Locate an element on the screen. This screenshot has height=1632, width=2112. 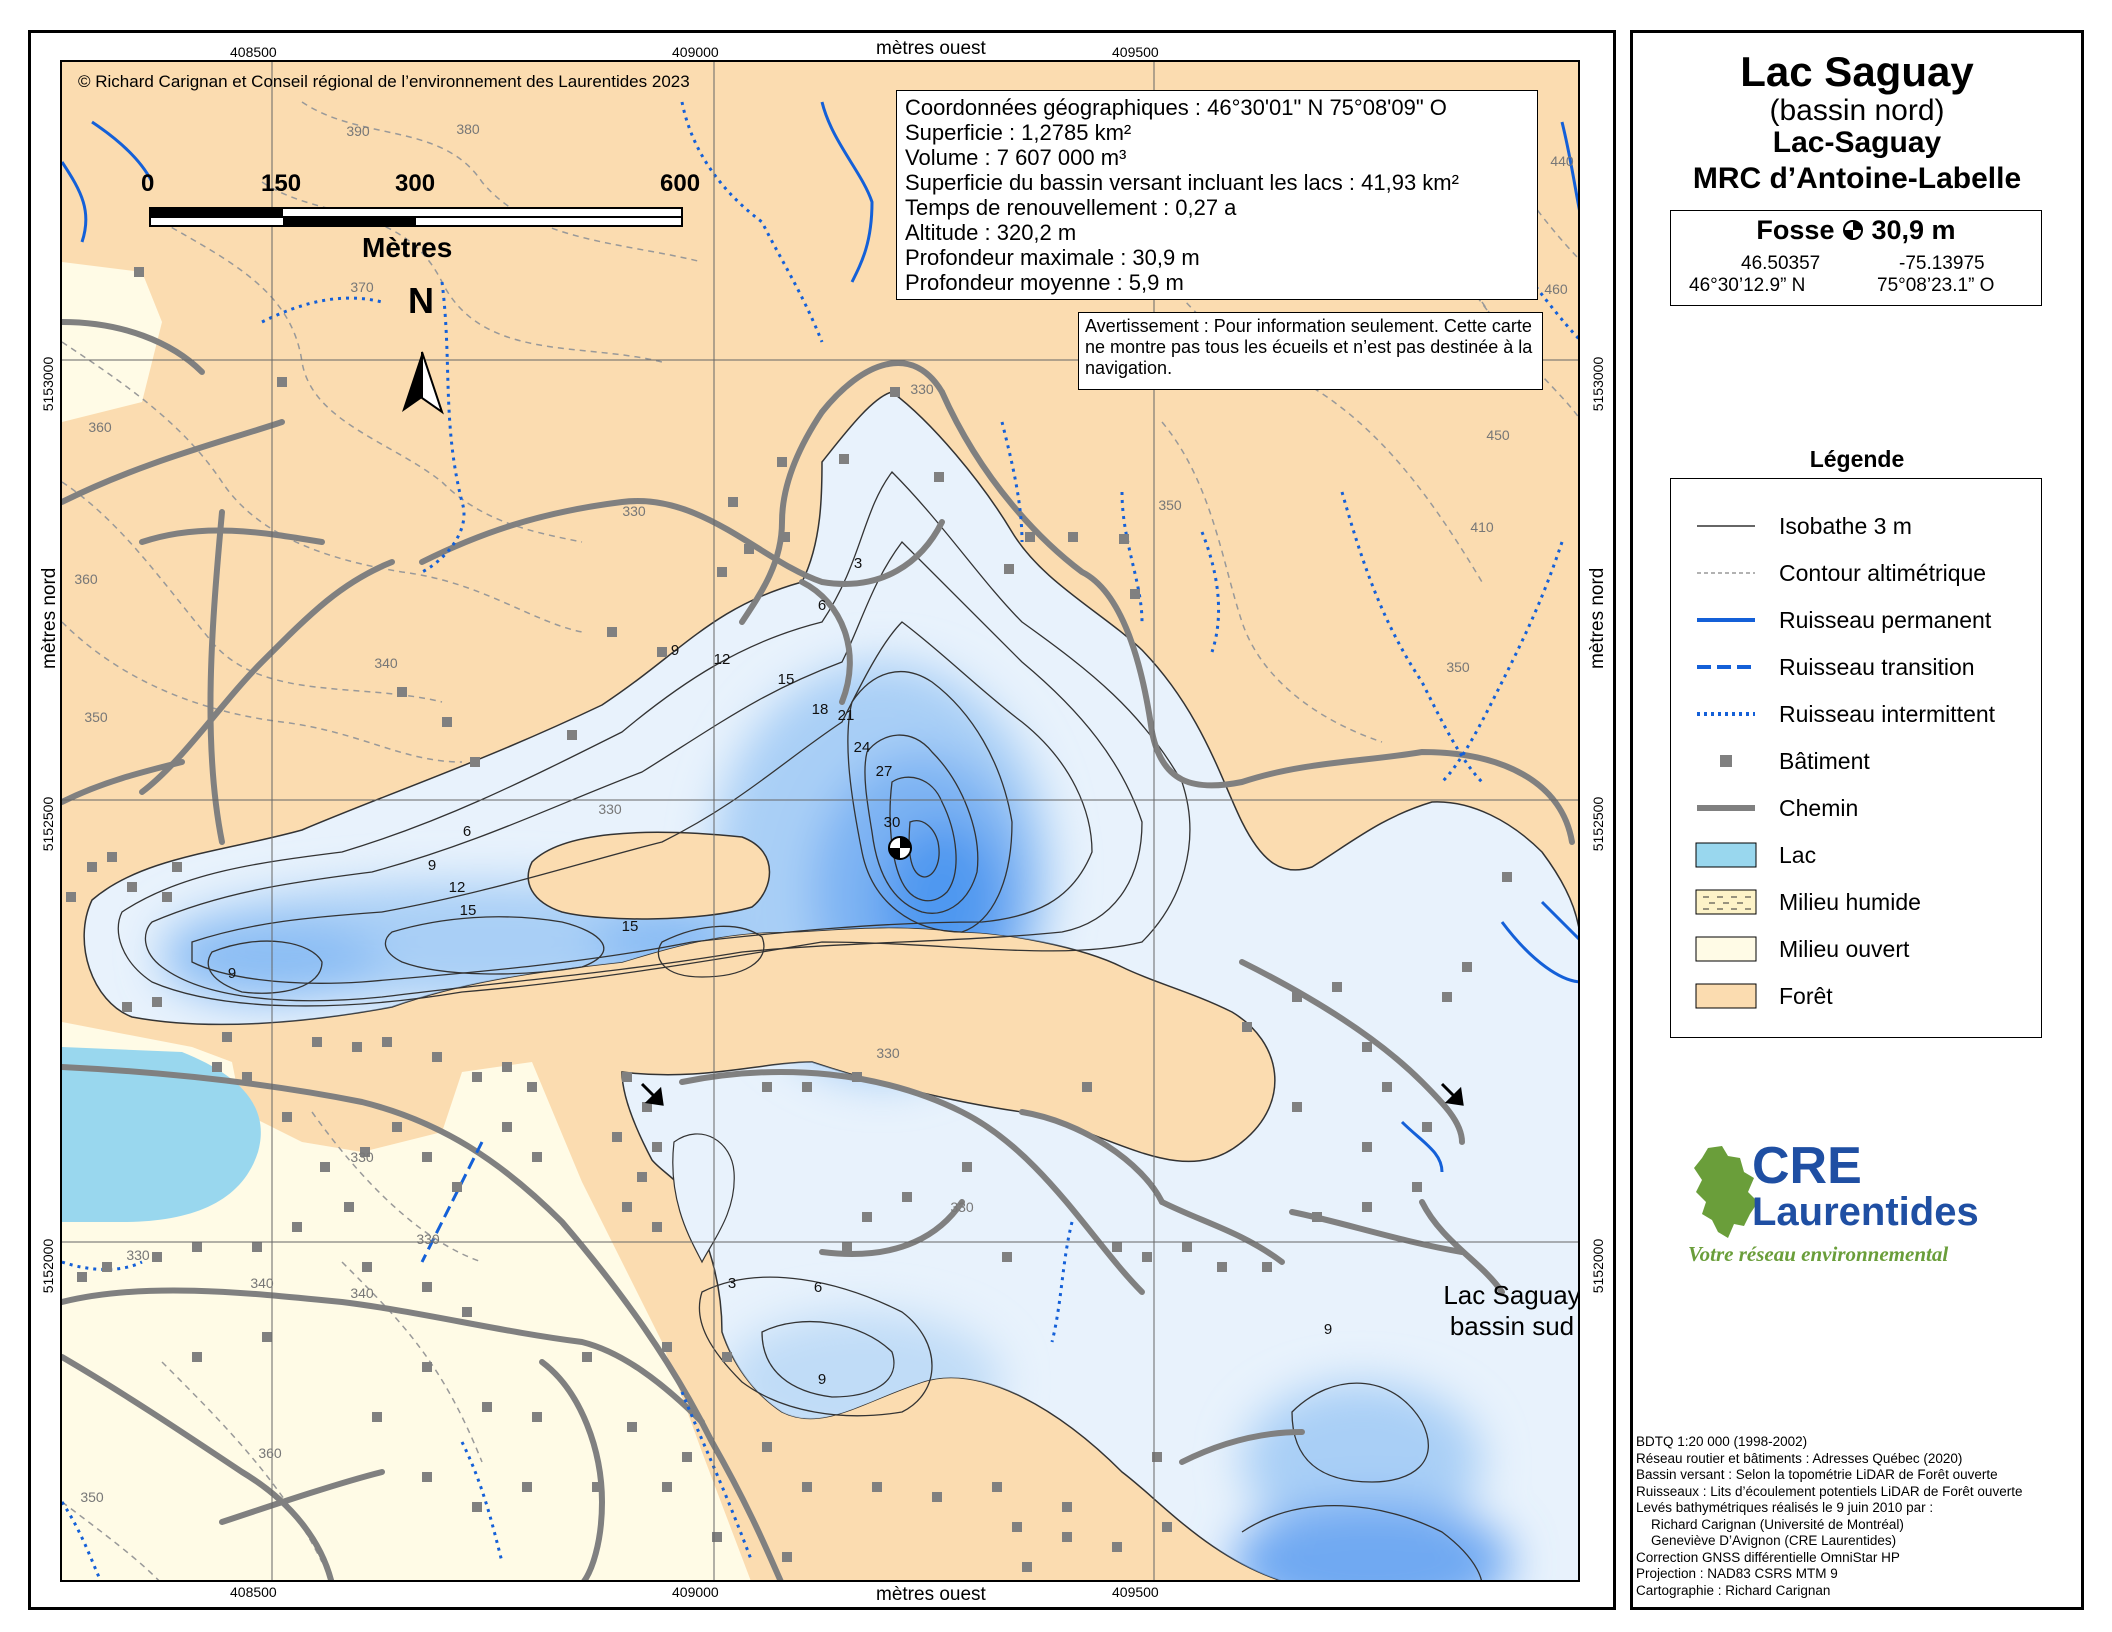
mrc-name: MRC d’Antoine-Labelle is located at coordinates (1857, 178).